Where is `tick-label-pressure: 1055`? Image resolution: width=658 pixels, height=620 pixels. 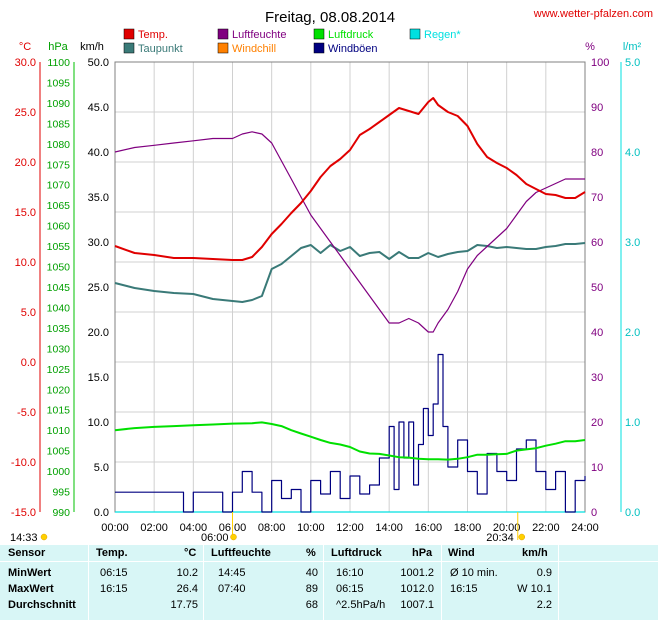 tick-label-pressure: 1055 is located at coordinates (59, 247).